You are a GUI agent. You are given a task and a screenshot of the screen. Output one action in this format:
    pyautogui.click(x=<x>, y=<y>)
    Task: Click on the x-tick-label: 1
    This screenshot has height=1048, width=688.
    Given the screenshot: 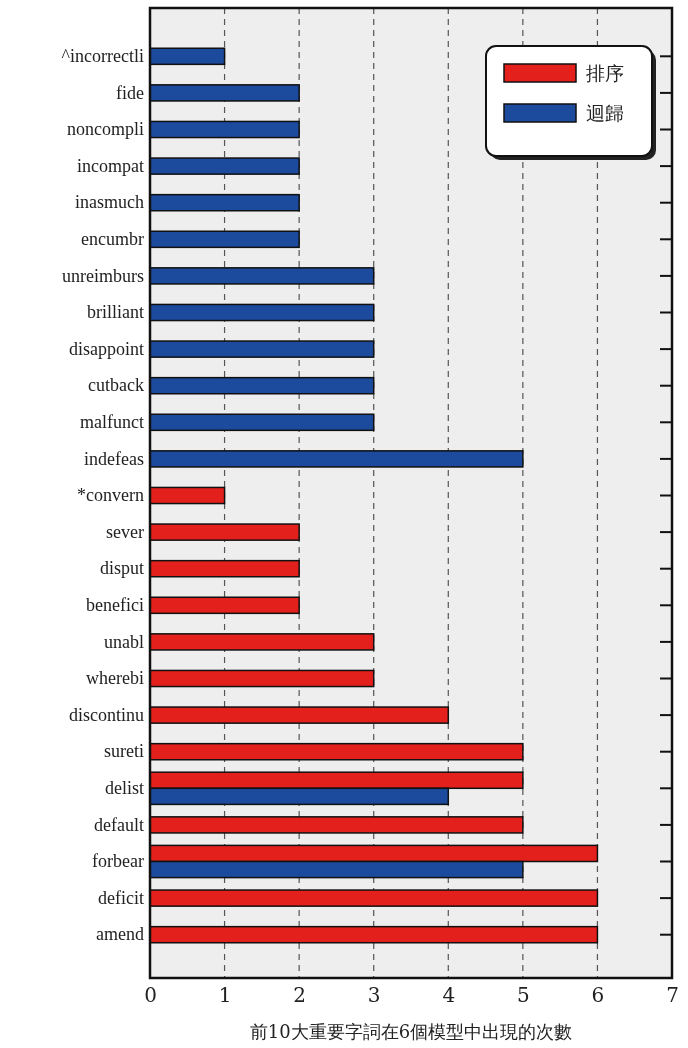 What is the action you would take?
    pyautogui.click(x=225, y=995)
    